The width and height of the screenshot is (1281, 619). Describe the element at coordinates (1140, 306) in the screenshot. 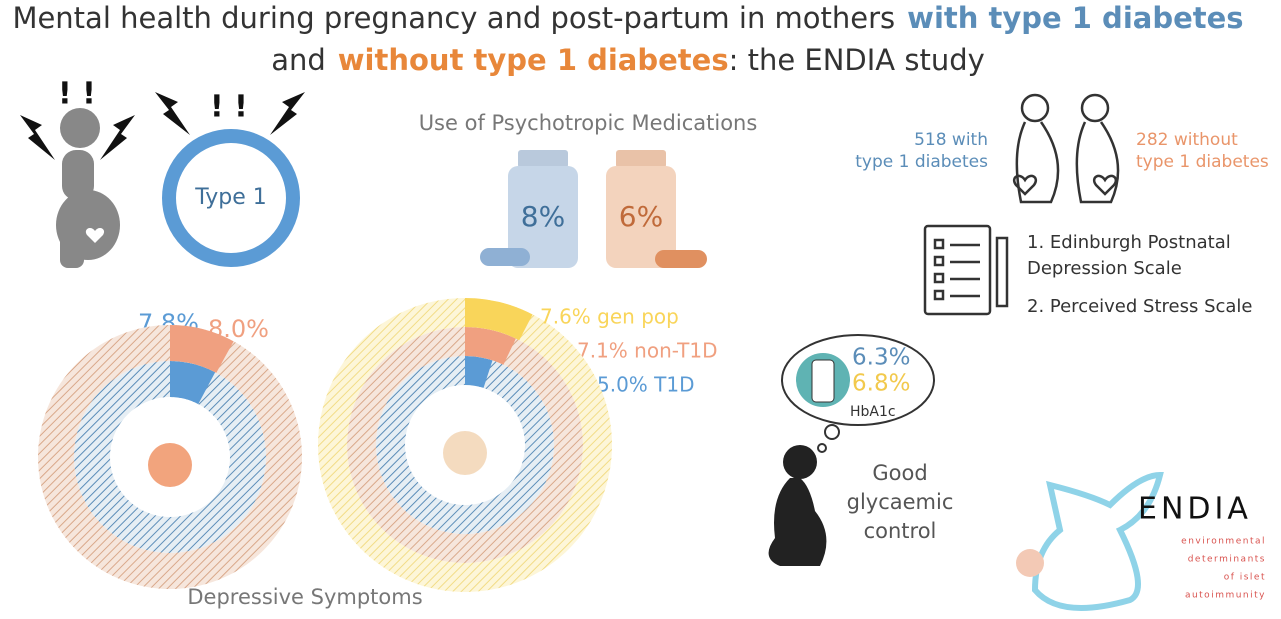

I see `scale-text: 2. Perceived Stress Scale` at that location.